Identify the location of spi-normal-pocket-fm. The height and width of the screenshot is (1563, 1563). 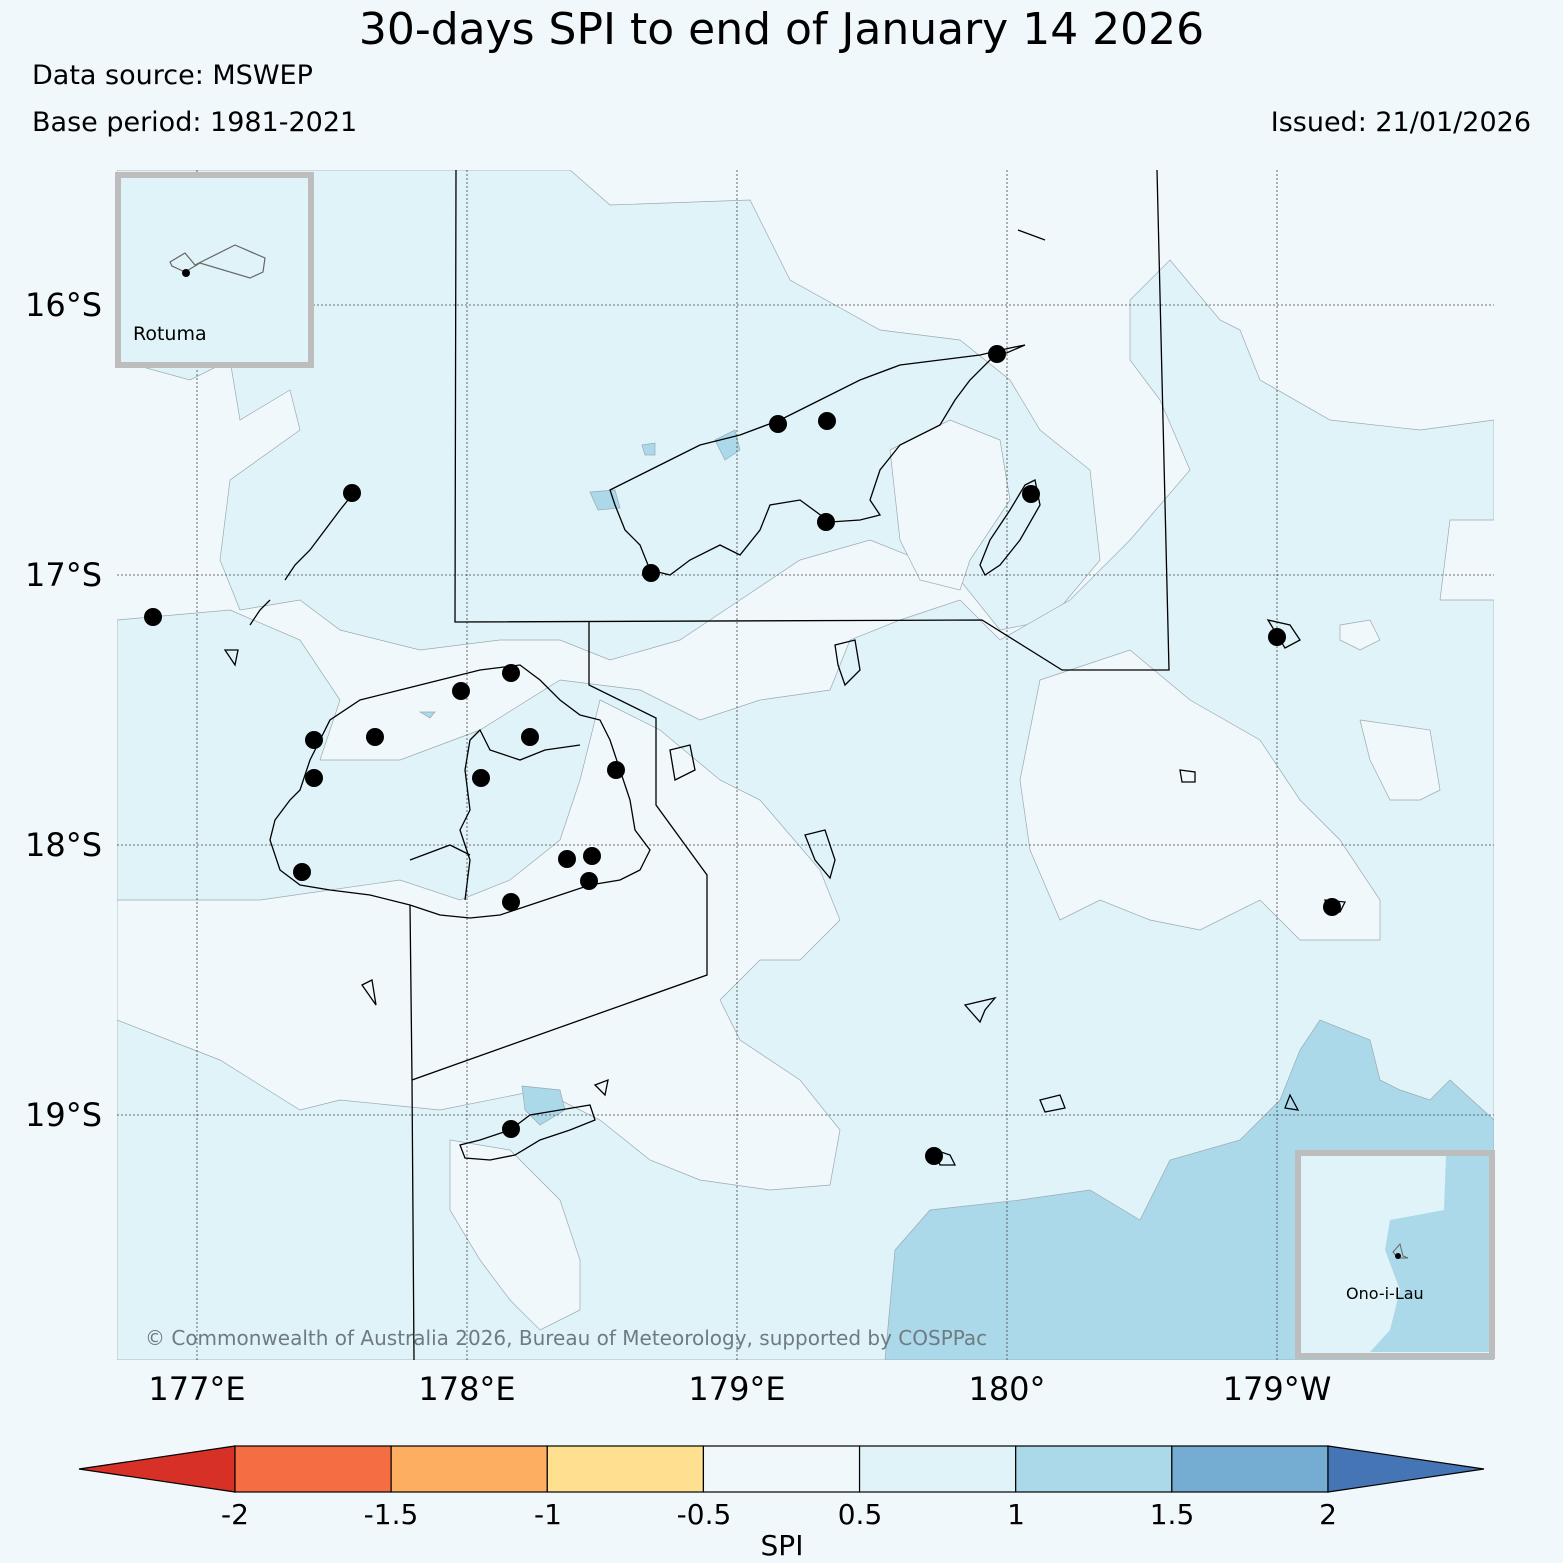
(1360, 635).